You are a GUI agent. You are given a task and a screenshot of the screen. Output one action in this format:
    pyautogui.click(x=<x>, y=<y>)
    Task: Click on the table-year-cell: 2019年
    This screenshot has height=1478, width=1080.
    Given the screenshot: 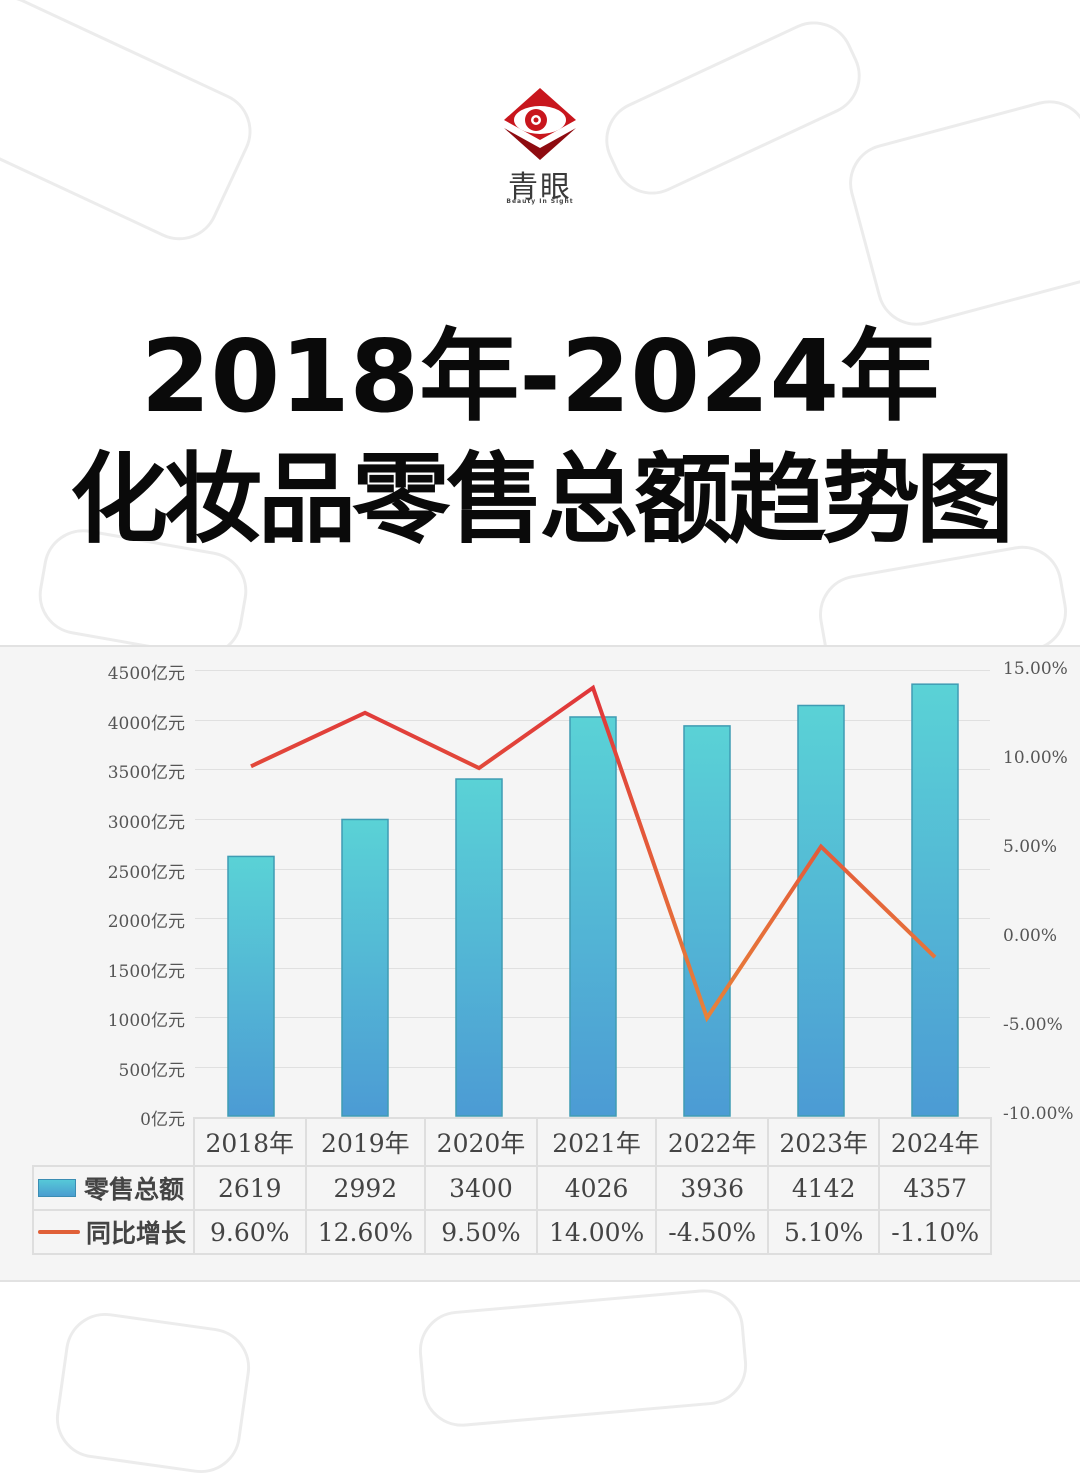 What is the action you would take?
    pyautogui.click(x=365, y=1142)
    